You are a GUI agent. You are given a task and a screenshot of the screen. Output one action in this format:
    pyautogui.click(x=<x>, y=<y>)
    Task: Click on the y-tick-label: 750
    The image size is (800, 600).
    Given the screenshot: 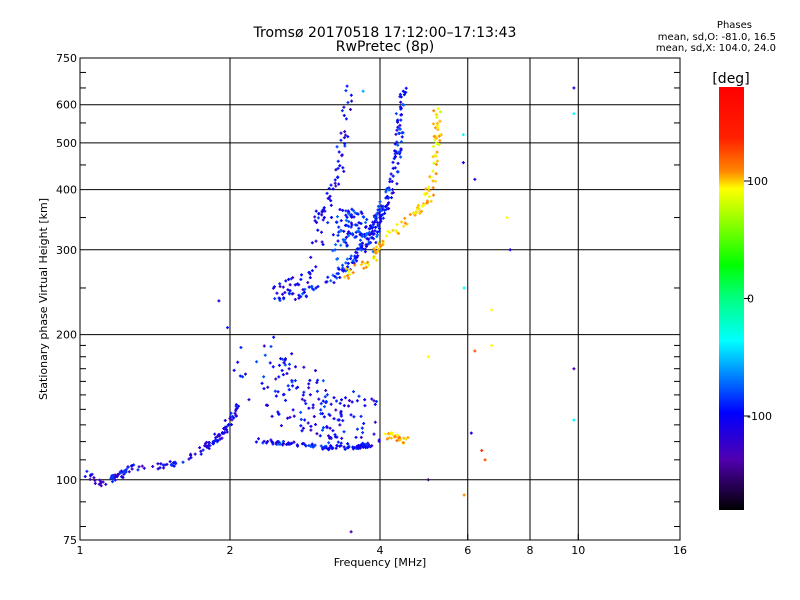 What is the action you would take?
    pyautogui.click(x=66, y=58)
    